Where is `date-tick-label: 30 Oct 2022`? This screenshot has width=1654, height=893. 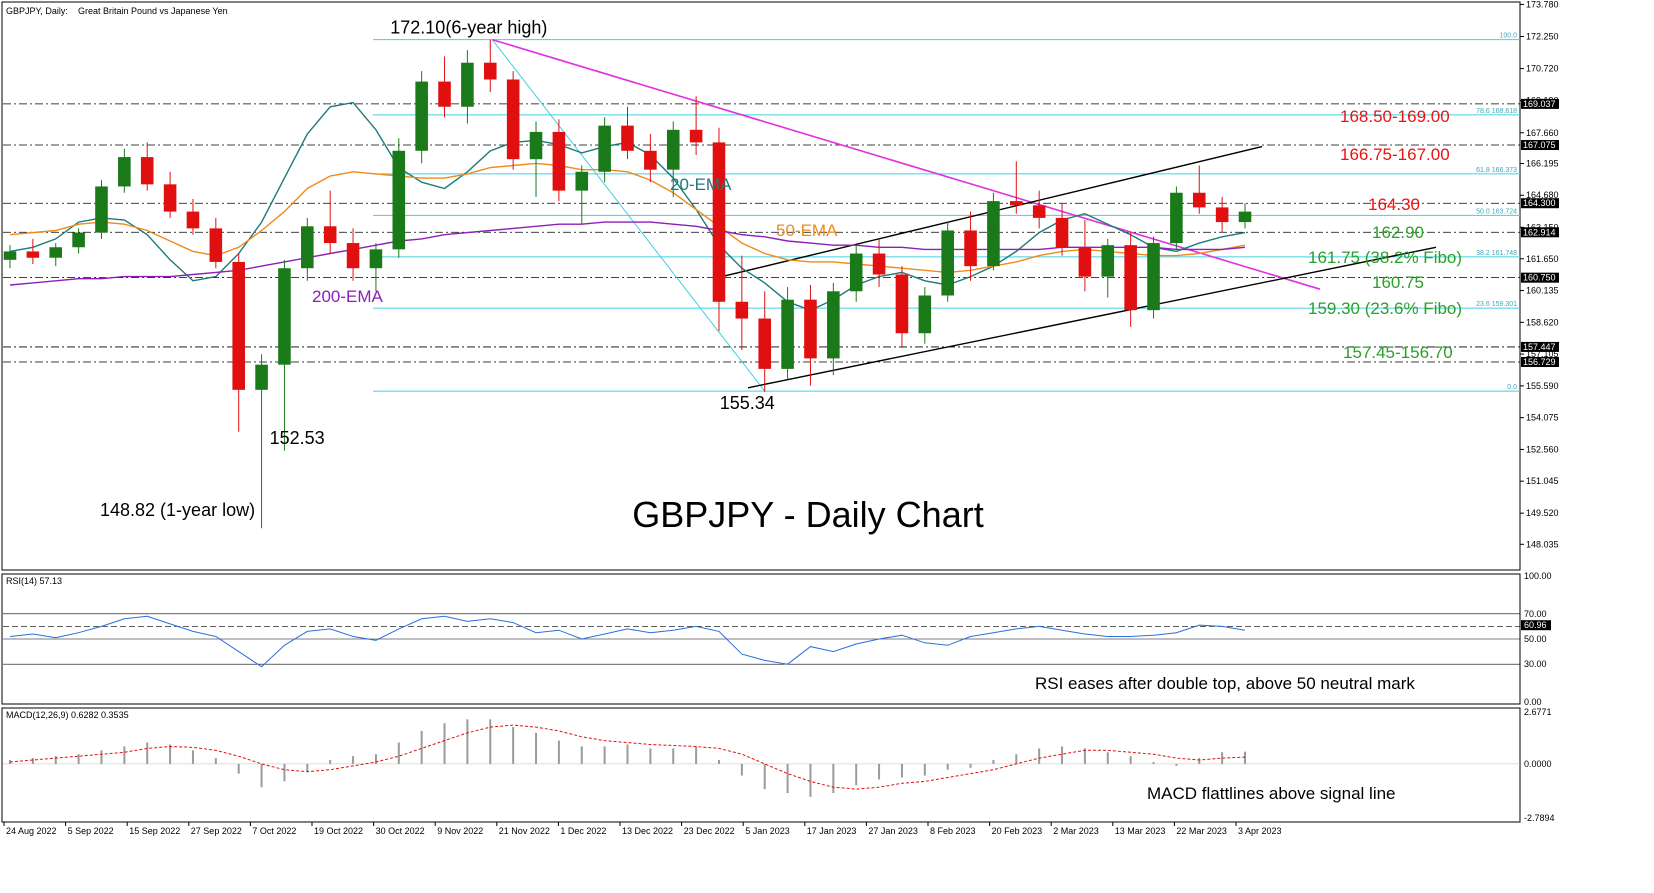
date-tick-label: 30 Oct 2022 is located at coordinates (400, 831).